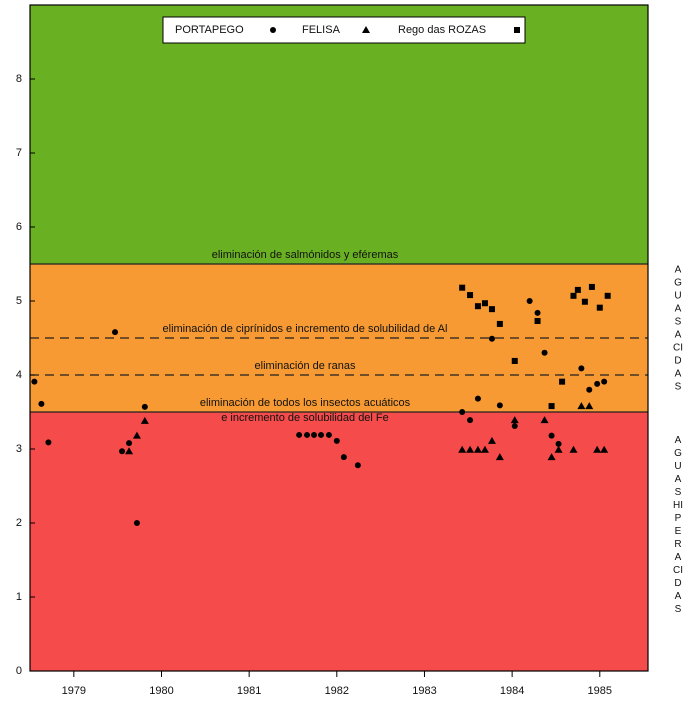 This screenshot has width=686, height=707. I want to click on legend-label: Rego das ROZAS, so click(442, 30).